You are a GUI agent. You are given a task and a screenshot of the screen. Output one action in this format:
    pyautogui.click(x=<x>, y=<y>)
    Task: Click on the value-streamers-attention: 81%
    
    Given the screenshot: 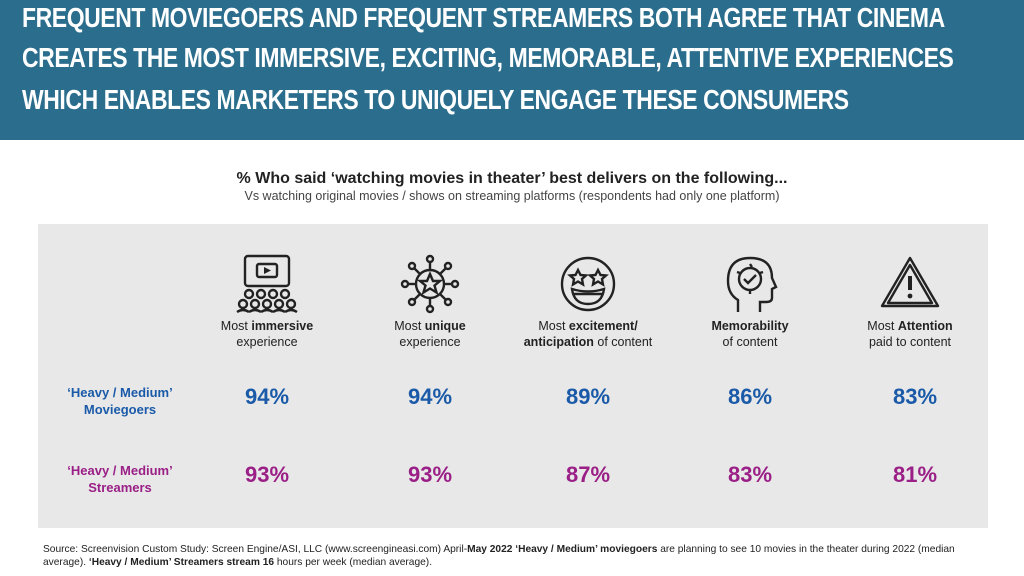 What is the action you would take?
    pyautogui.click(x=915, y=474)
    